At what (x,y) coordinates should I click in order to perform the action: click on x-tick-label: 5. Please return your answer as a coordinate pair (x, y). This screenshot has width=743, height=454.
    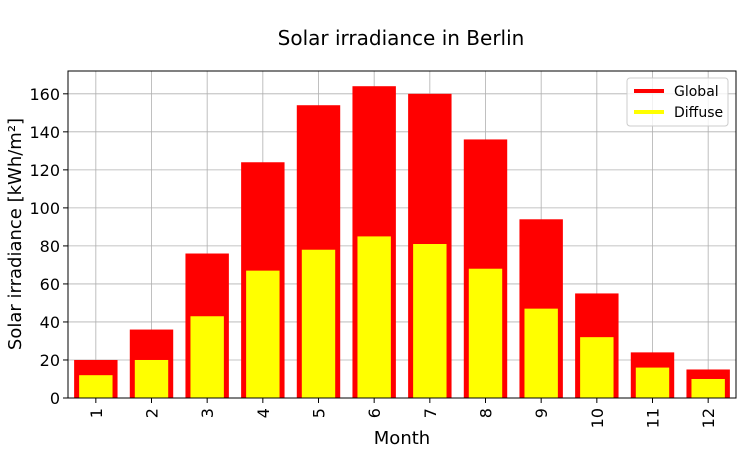
    Looking at the image, I should click on (319, 413).